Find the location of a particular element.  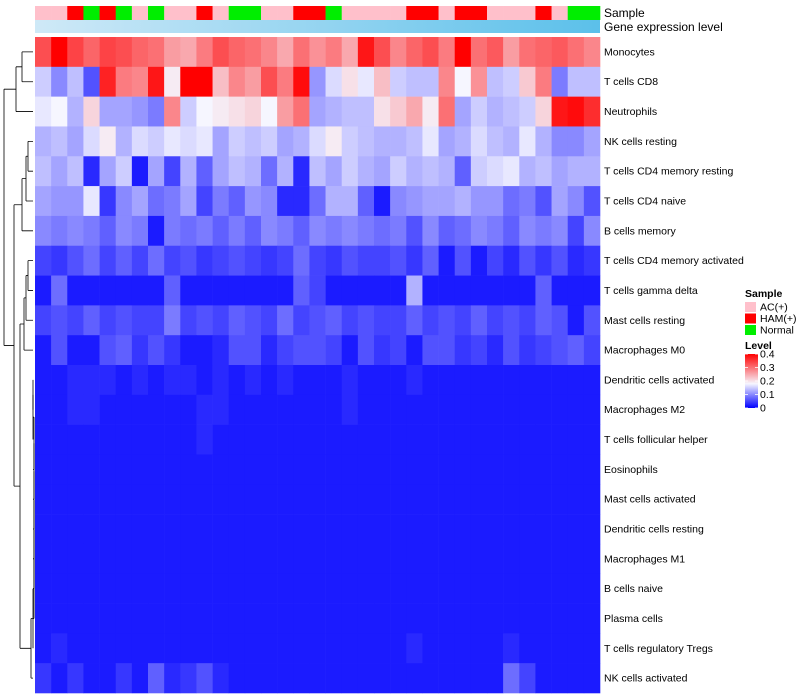

level-color-bar is located at coordinates (751, 381).